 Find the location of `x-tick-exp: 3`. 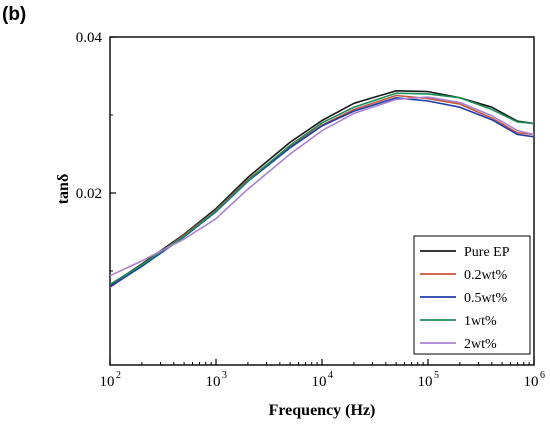

x-tick-exp: 3 is located at coordinates (224, 375).